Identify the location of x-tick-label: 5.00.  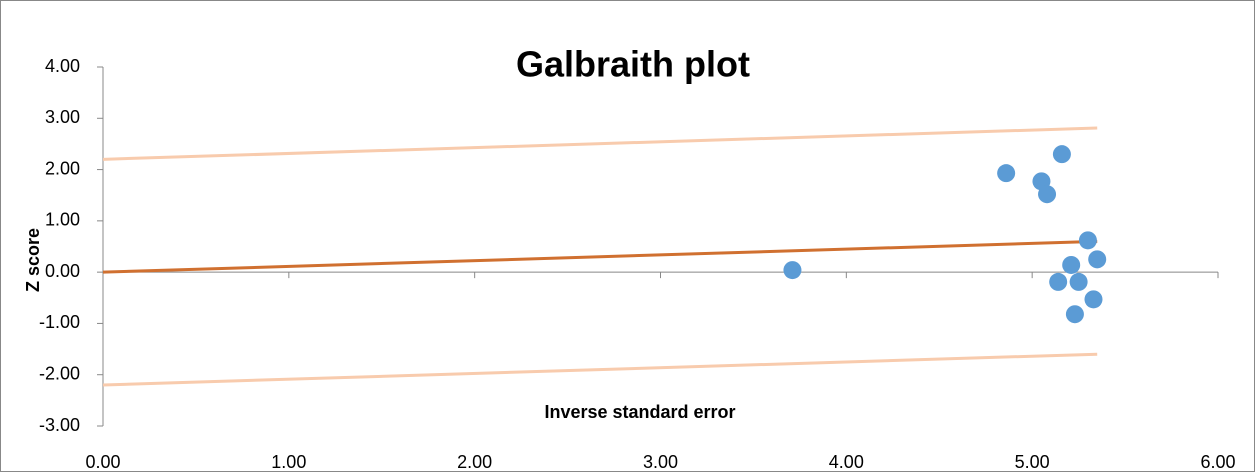
(1032, 462).